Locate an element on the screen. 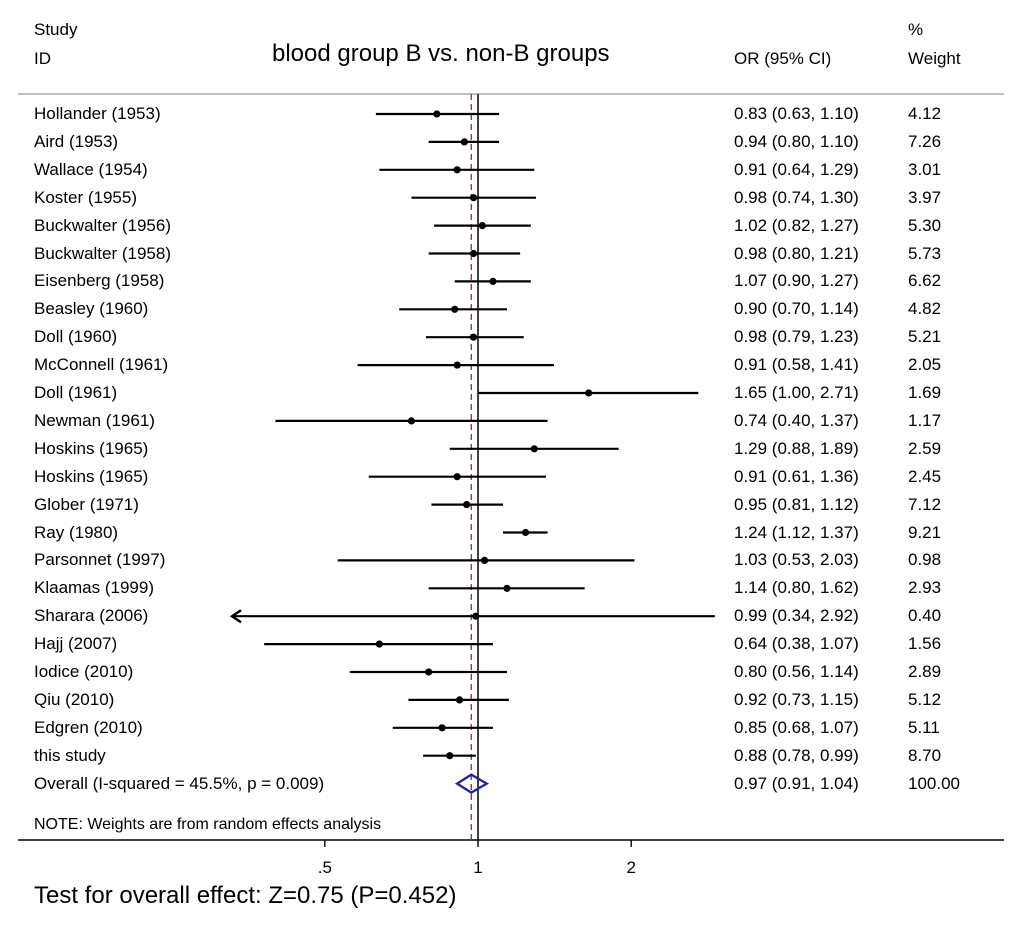 This screenshot has width=1024, height=928. weight-21: 5.12 is located at coordinates (925, 699).